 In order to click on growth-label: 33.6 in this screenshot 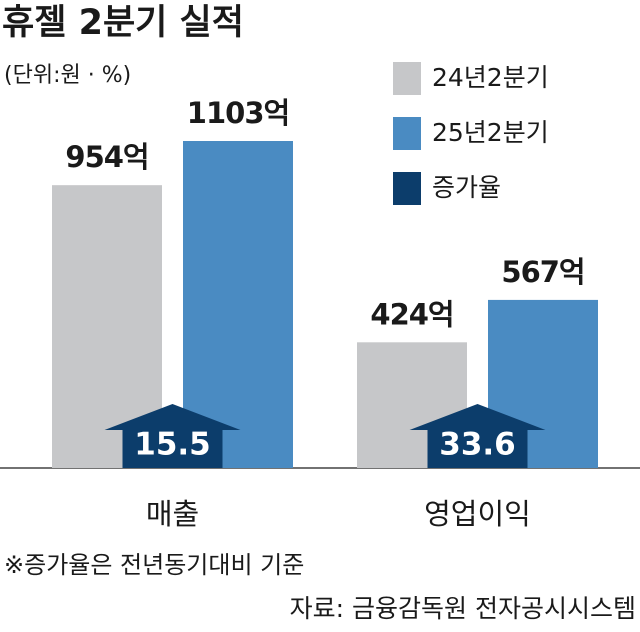, I will do `click(477, 445)`.